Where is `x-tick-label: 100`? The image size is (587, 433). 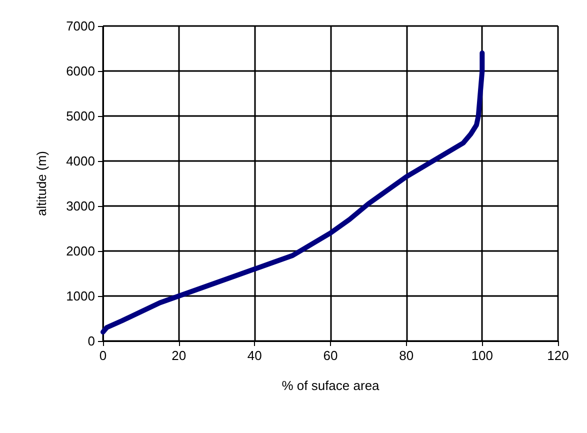
x-tick-label: 100 is located at coordinates (482, 355).